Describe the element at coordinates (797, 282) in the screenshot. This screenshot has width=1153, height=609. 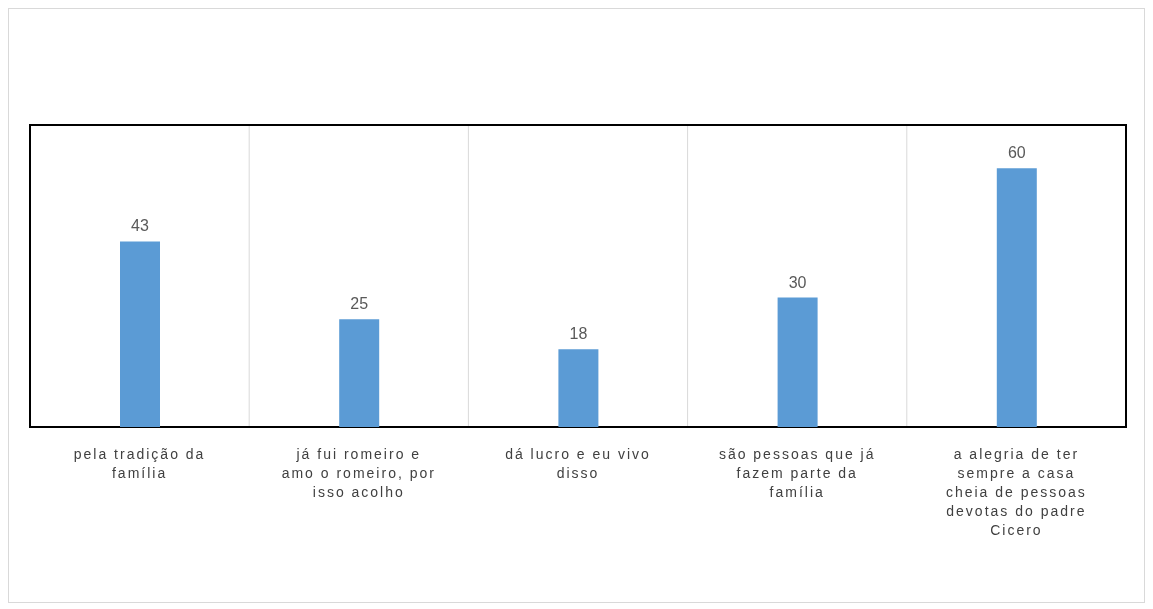
I see `data-label: 30` at that location.